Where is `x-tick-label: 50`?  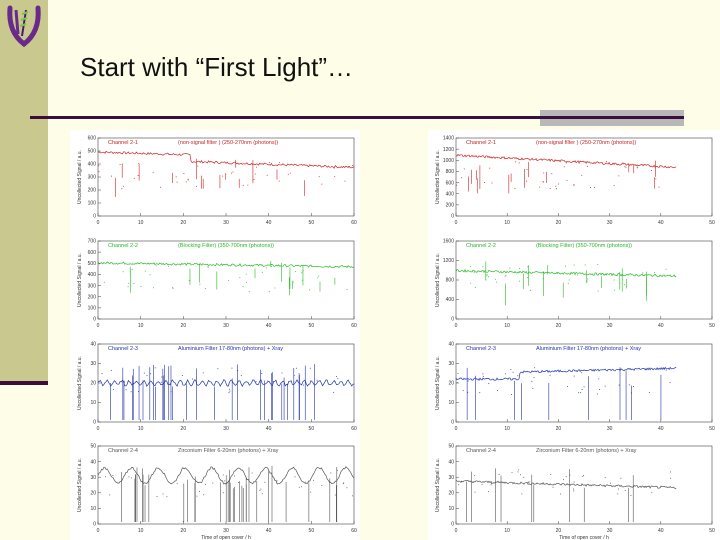 x-tick-label: 50 is located at coordinates (712, 531).